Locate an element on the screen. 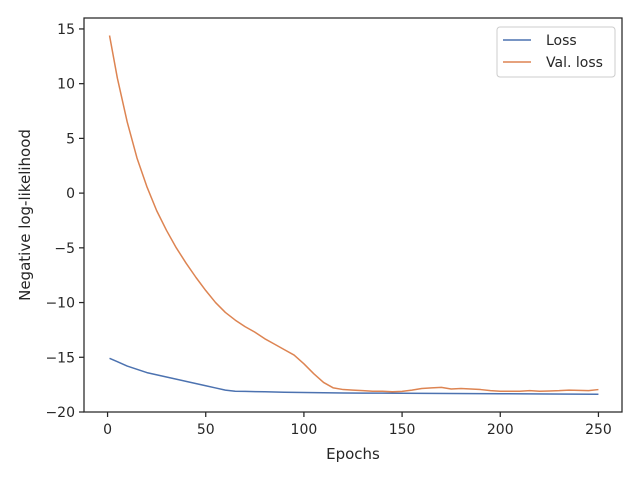  y-tick-label: 15 is located at coordinates (66, 30).